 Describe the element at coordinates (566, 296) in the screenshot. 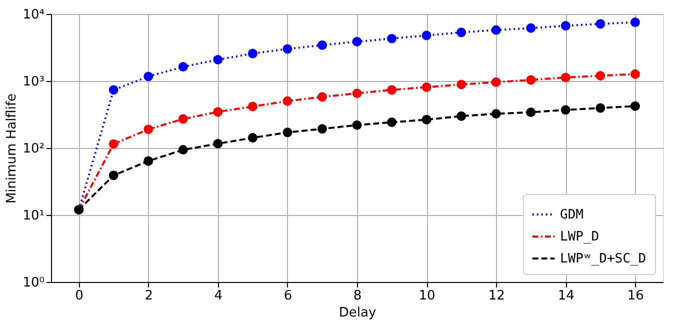

I see `x-tick-label: 14` at that location.